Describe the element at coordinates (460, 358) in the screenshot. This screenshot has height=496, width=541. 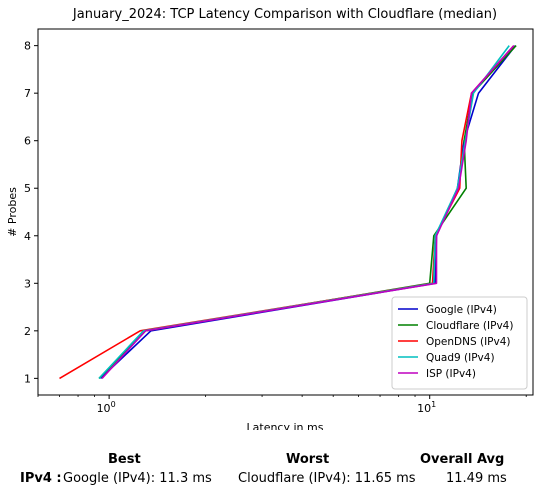
I see `legend-label: Quad9 (IPv4)` at that location.